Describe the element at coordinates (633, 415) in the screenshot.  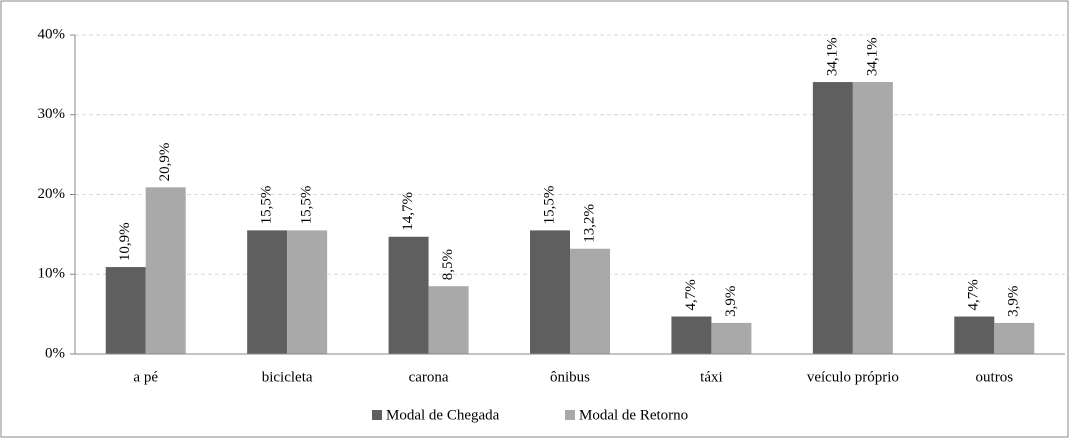
I see `legend-label: Modal de Retorno` at that location.